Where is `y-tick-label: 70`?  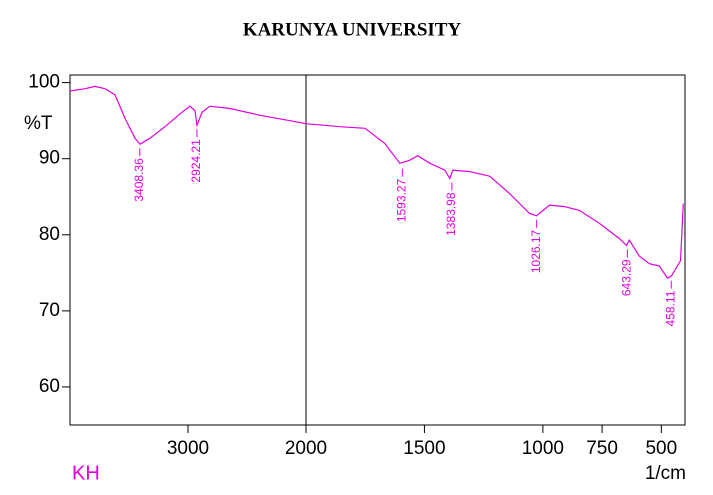
y-tick-label: 70 is located at coordinates (49, 310).